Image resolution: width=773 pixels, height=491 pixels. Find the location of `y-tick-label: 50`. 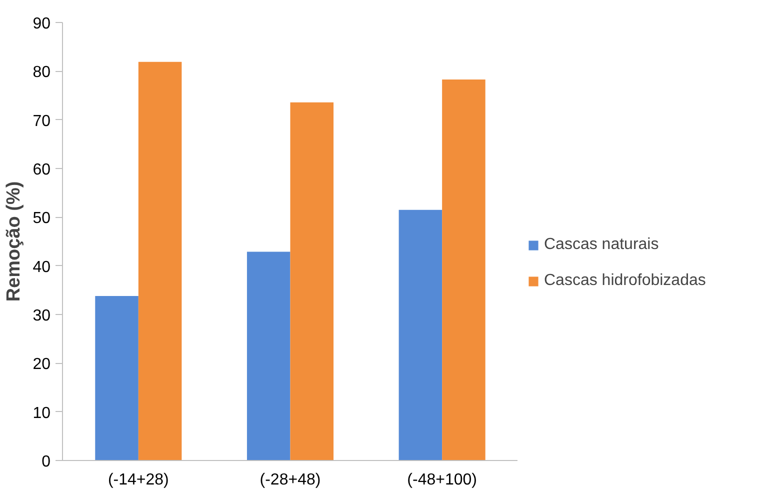

y-tick-label: 50 is located at coordinates (41, 219).